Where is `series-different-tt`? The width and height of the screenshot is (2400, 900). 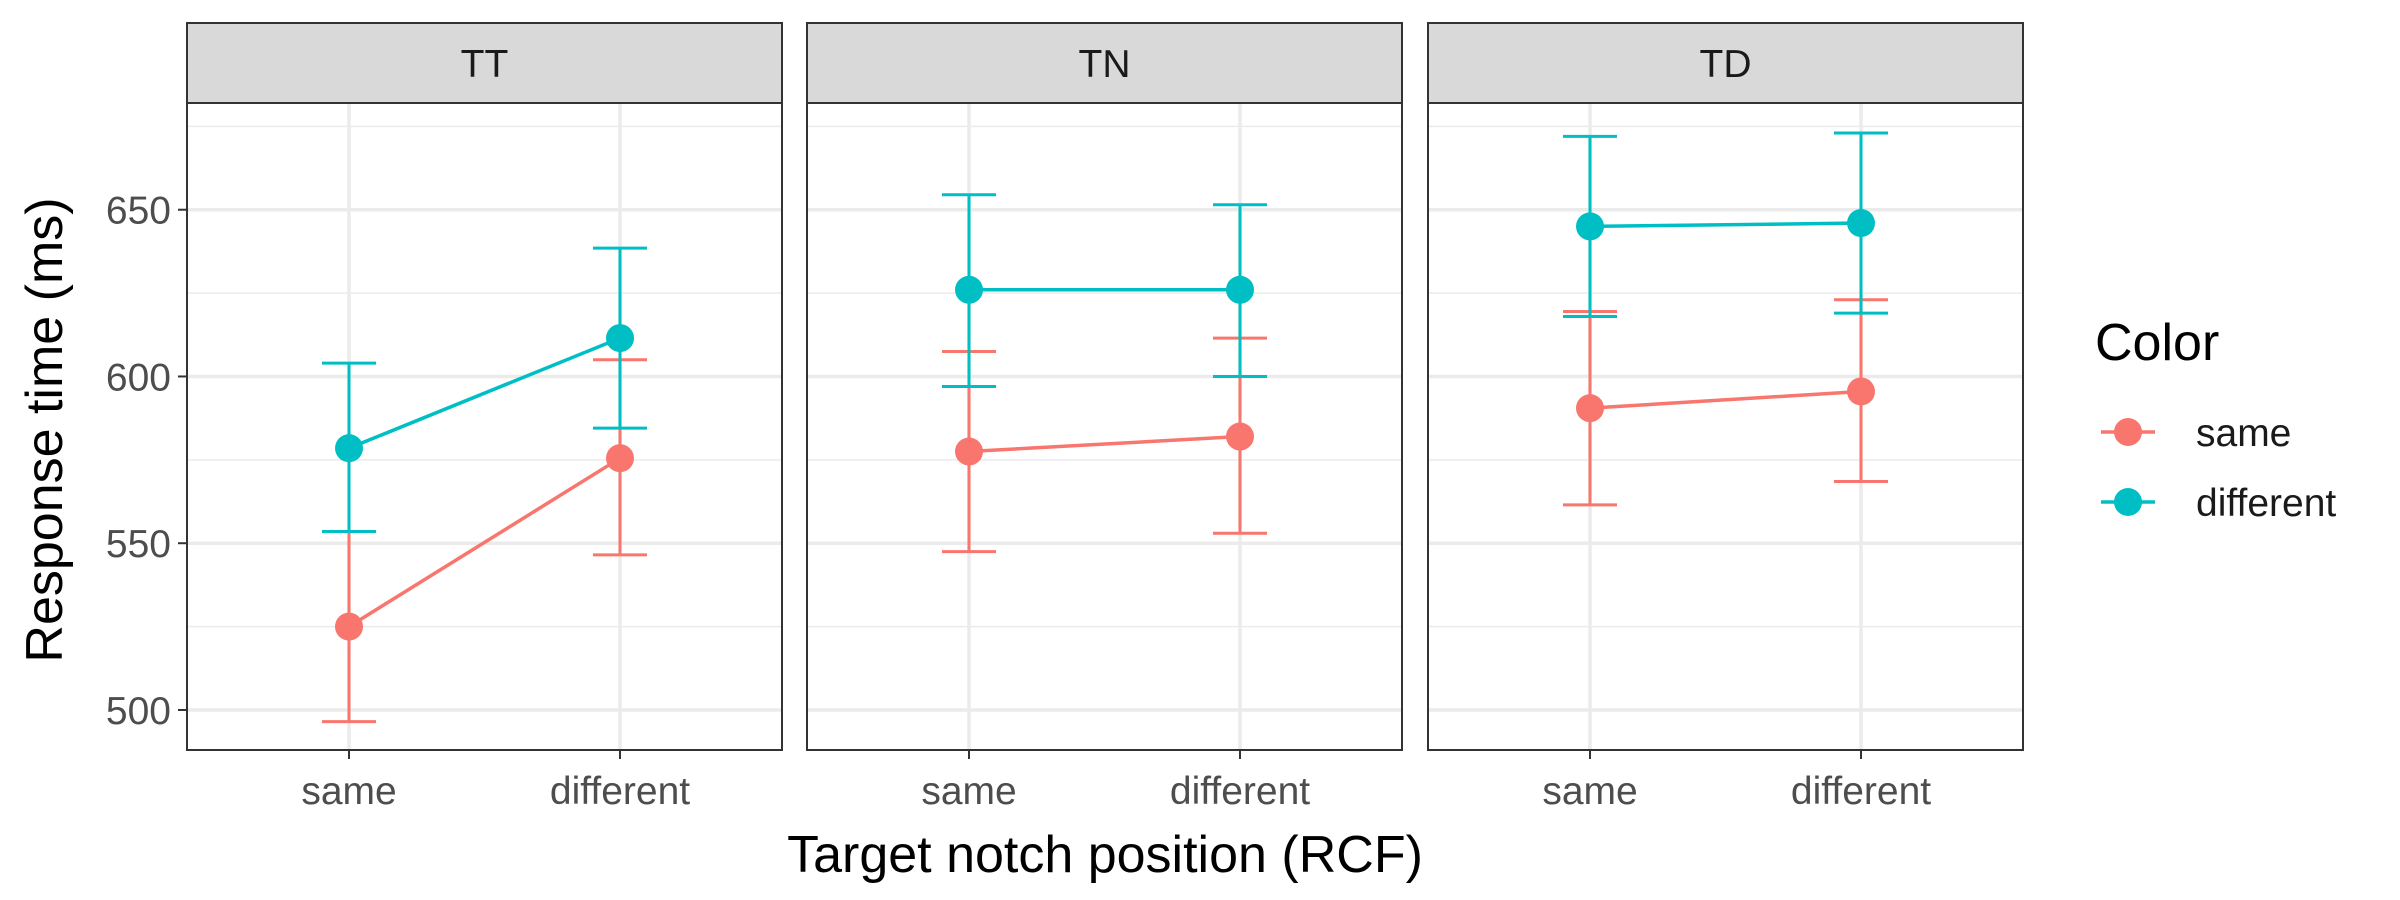
series-different-tt is located at coordinates (484, 390).